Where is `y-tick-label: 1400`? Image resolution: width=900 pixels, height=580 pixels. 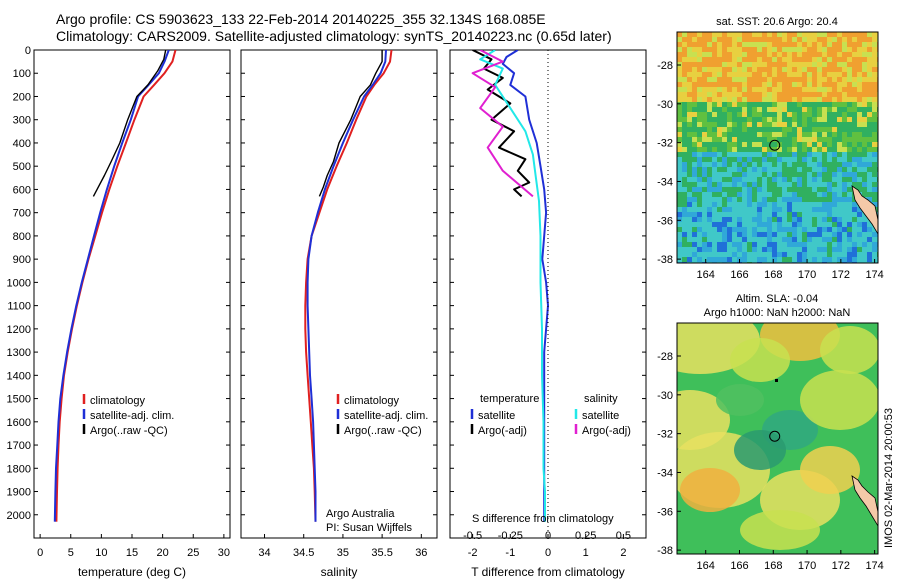 y-tick-label: 1400 is located at coordinates (19, 376).